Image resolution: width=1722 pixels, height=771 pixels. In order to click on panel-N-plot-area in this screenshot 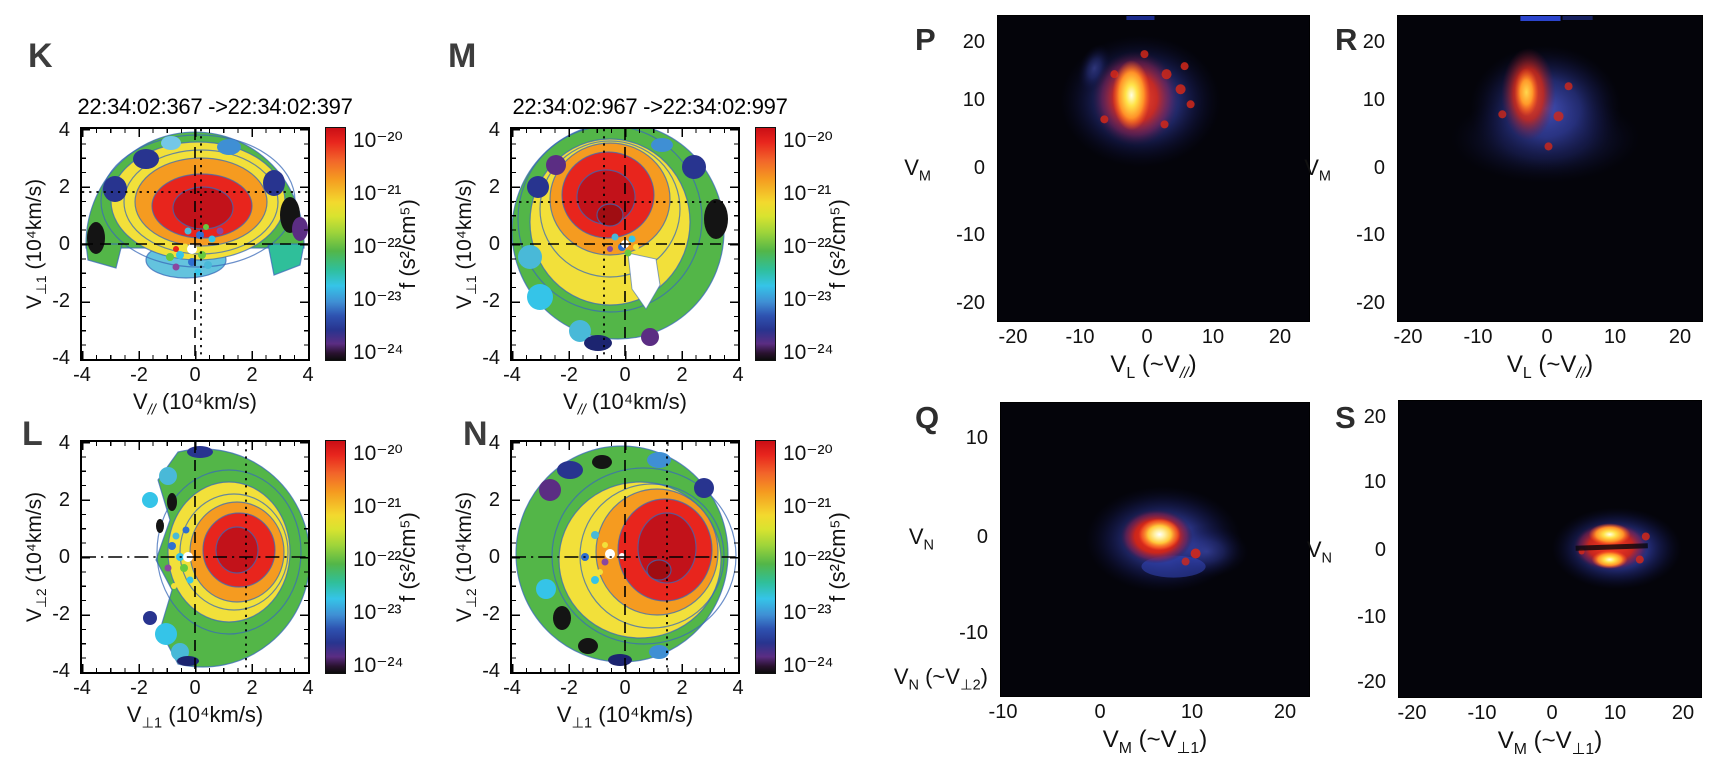, I will do `click(625, 557)`.